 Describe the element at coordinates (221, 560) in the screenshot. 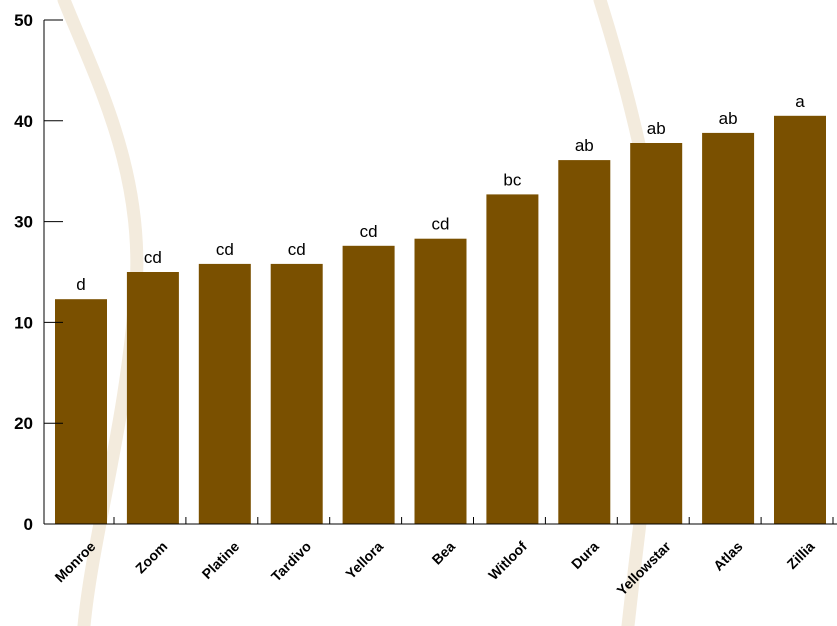

I see `category-label-platine: Platine` at that location.